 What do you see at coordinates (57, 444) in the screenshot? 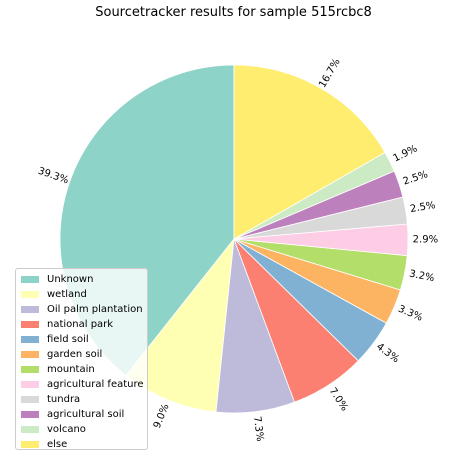
I see `legend-label: else` at bounding box center [57, 444].